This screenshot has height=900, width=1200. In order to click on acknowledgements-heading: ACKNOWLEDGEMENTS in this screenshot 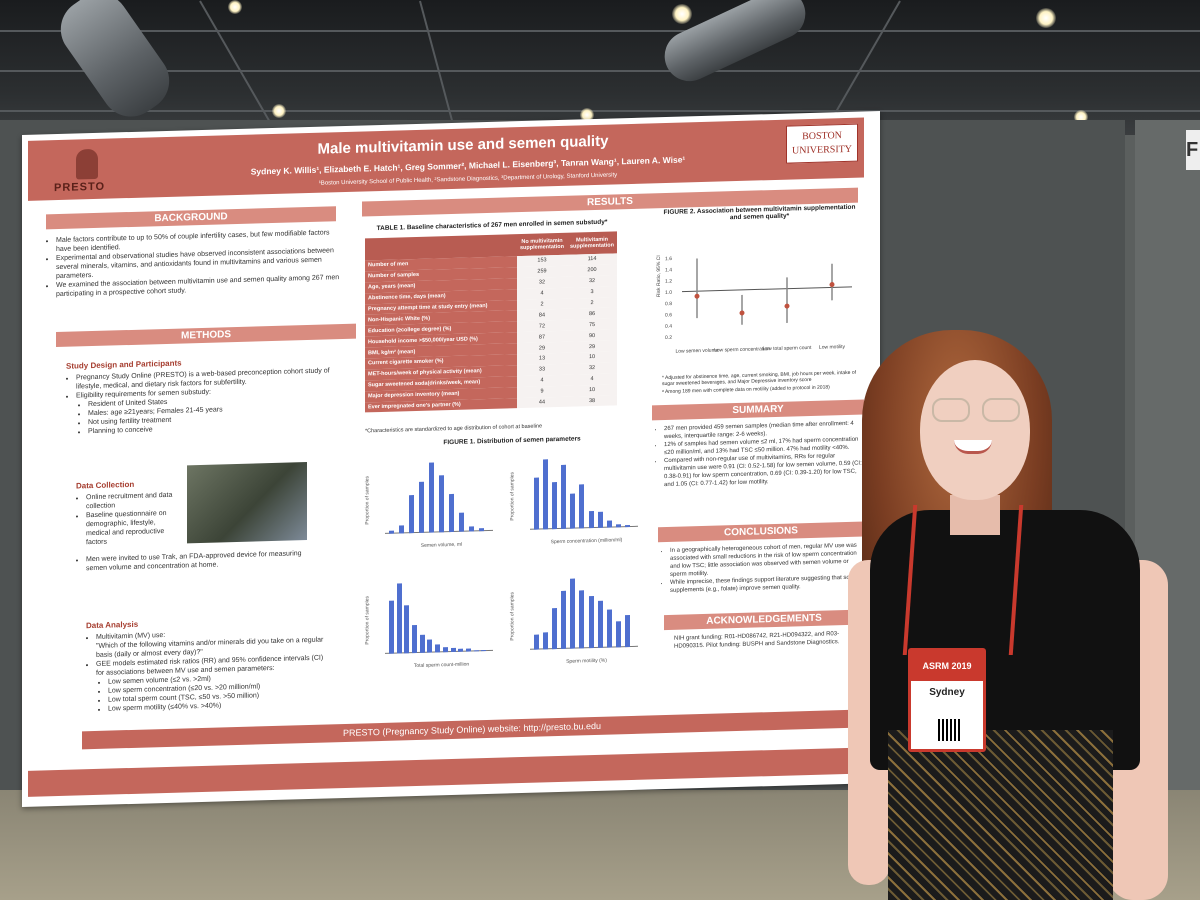, I will do `click(764, 620)`.